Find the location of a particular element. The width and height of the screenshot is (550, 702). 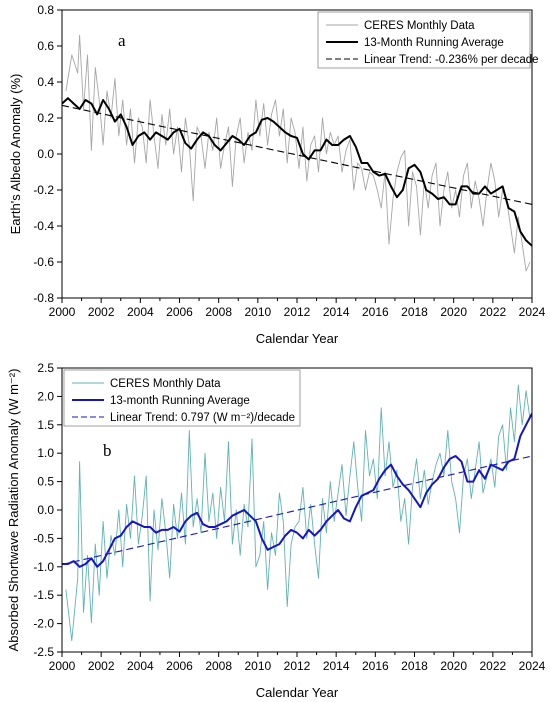

panel-letter: a is located at coordinates (122, 40).